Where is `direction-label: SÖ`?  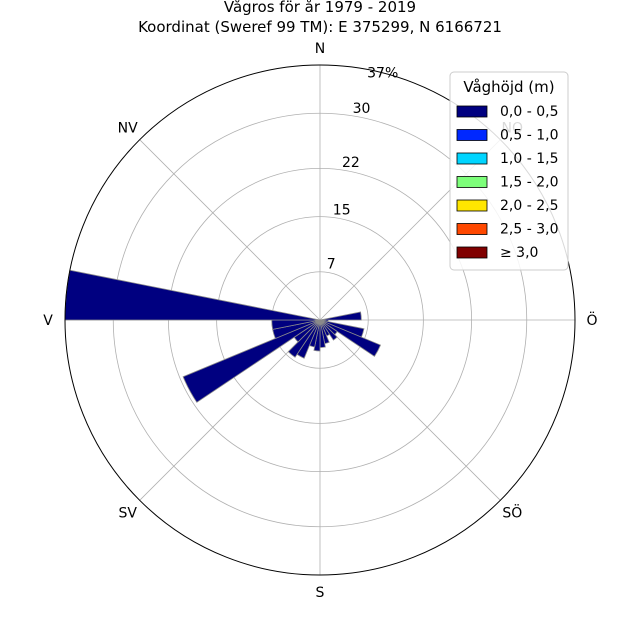 direction-label: SÖ is located at coordinates (512, 512).